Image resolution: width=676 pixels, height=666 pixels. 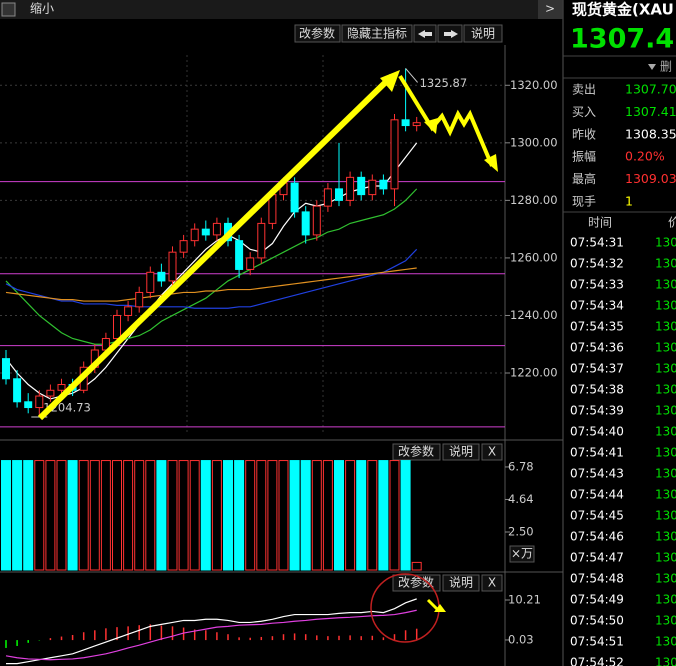 I want to click on y-tick-label: 2.50, so click(x=521, y=532).